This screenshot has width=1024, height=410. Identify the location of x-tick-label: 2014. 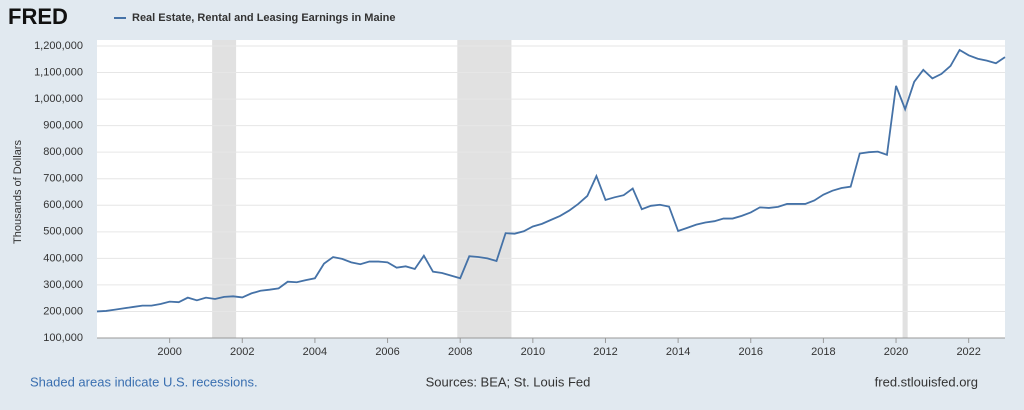
(678, 352).